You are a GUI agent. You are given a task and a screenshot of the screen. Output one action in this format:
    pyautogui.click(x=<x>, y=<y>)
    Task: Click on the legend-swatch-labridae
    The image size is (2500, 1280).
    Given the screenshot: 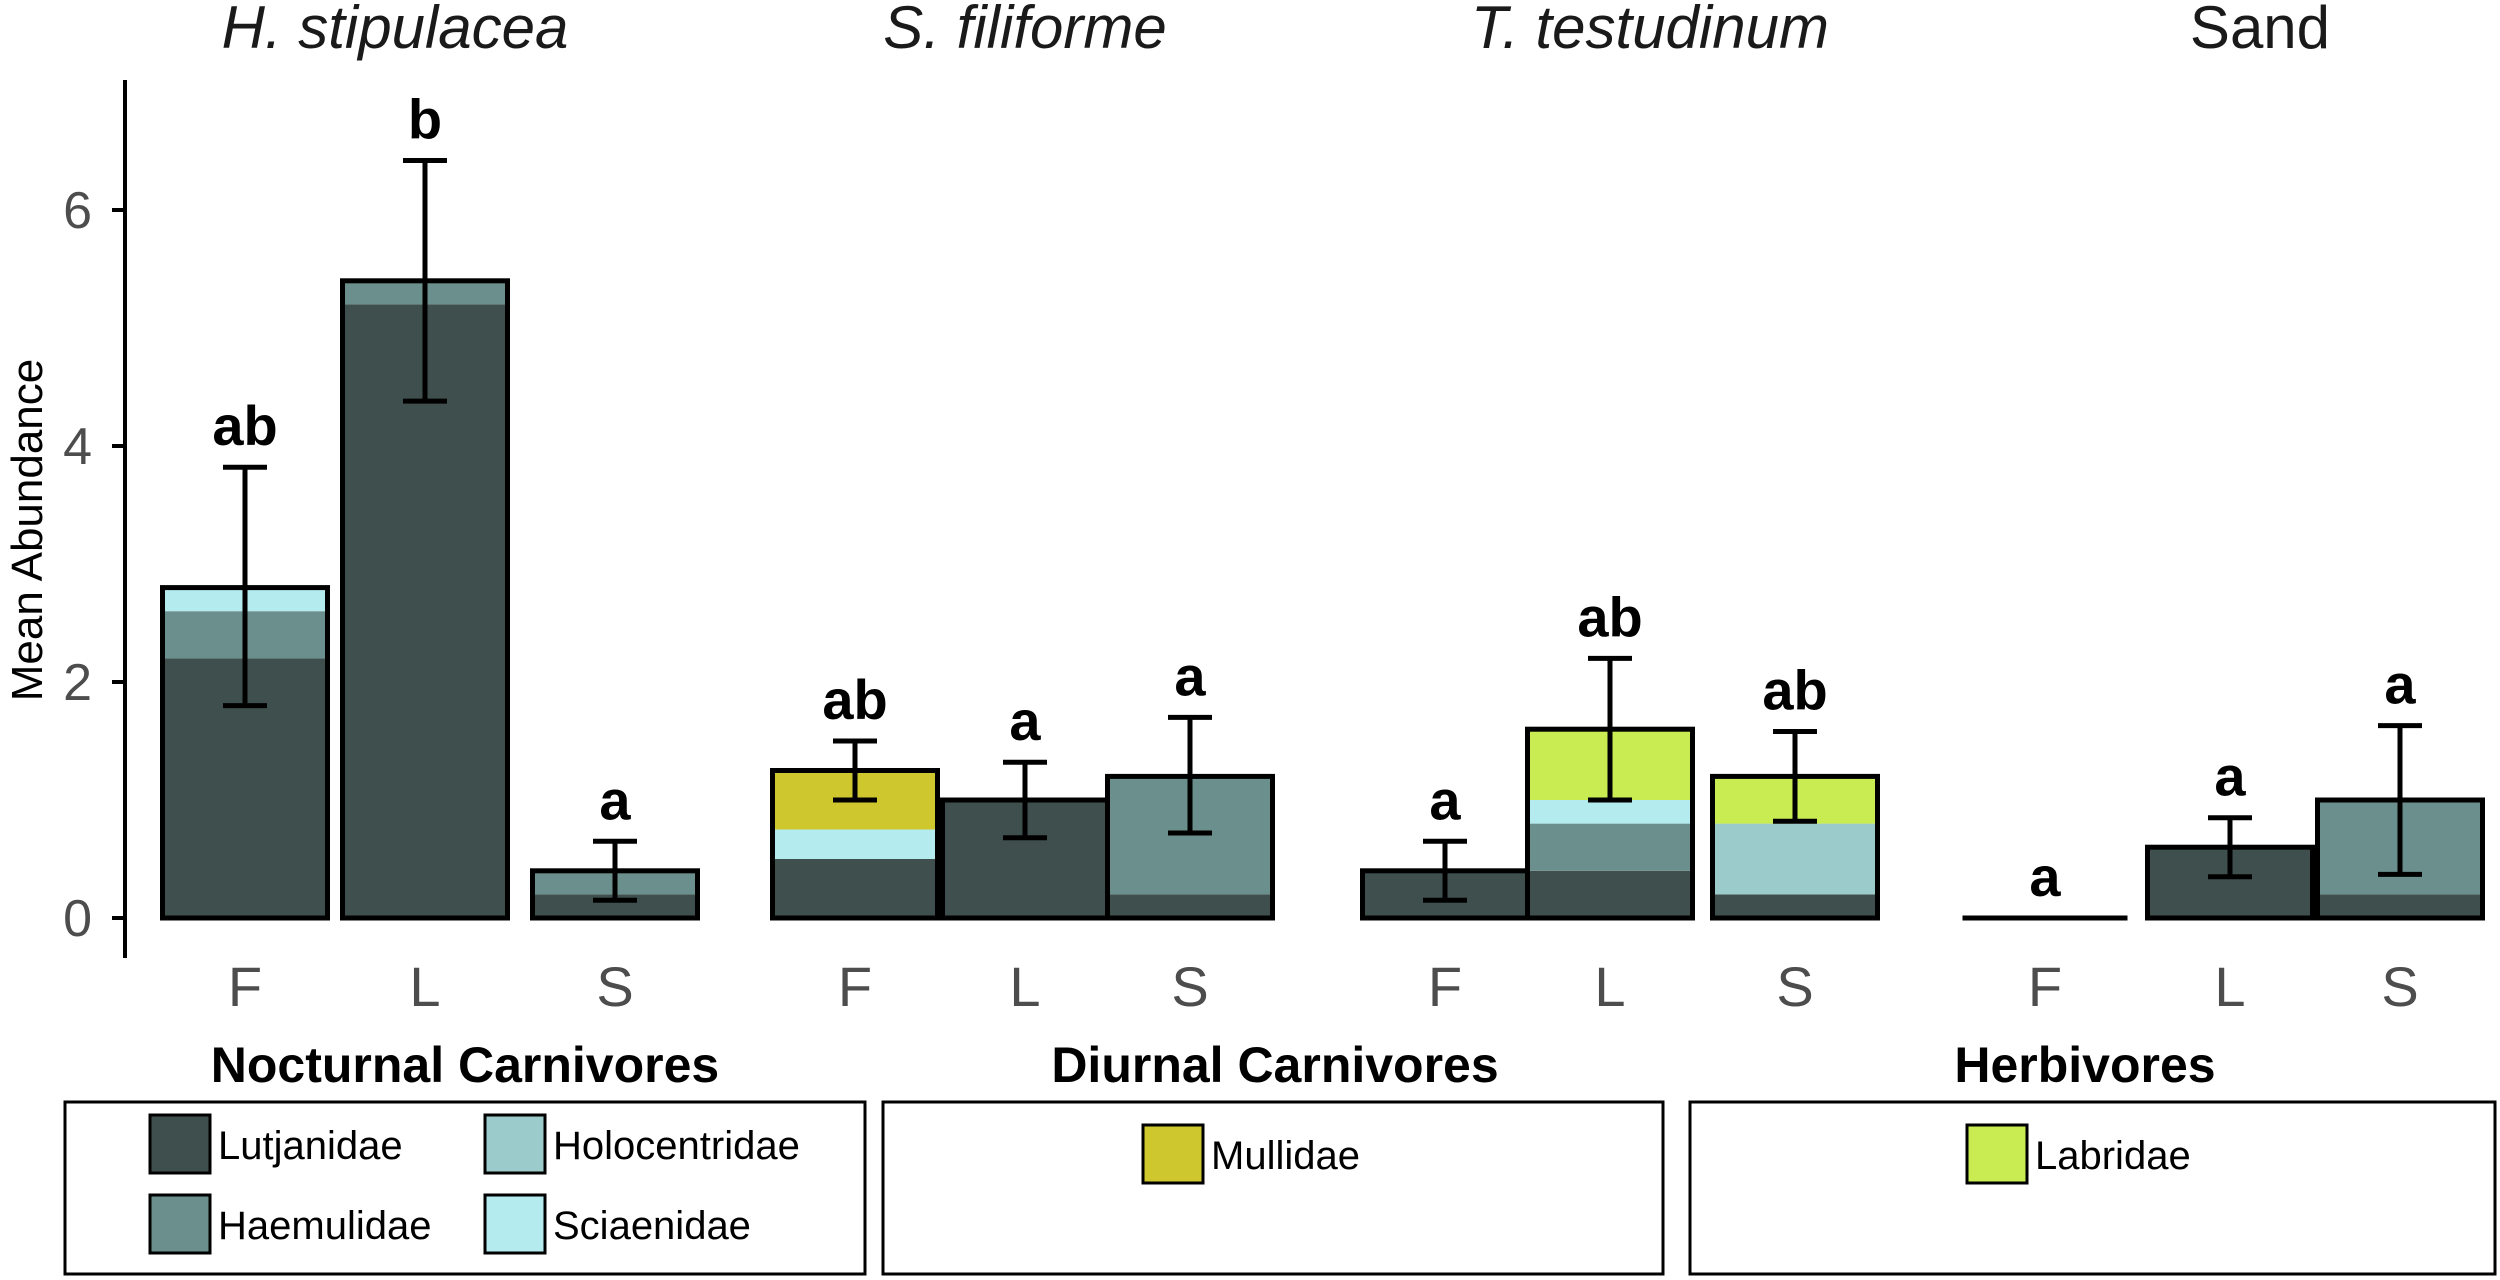 What is the action you would take?
    pyautogui.click(x=1997, y=1154)
    